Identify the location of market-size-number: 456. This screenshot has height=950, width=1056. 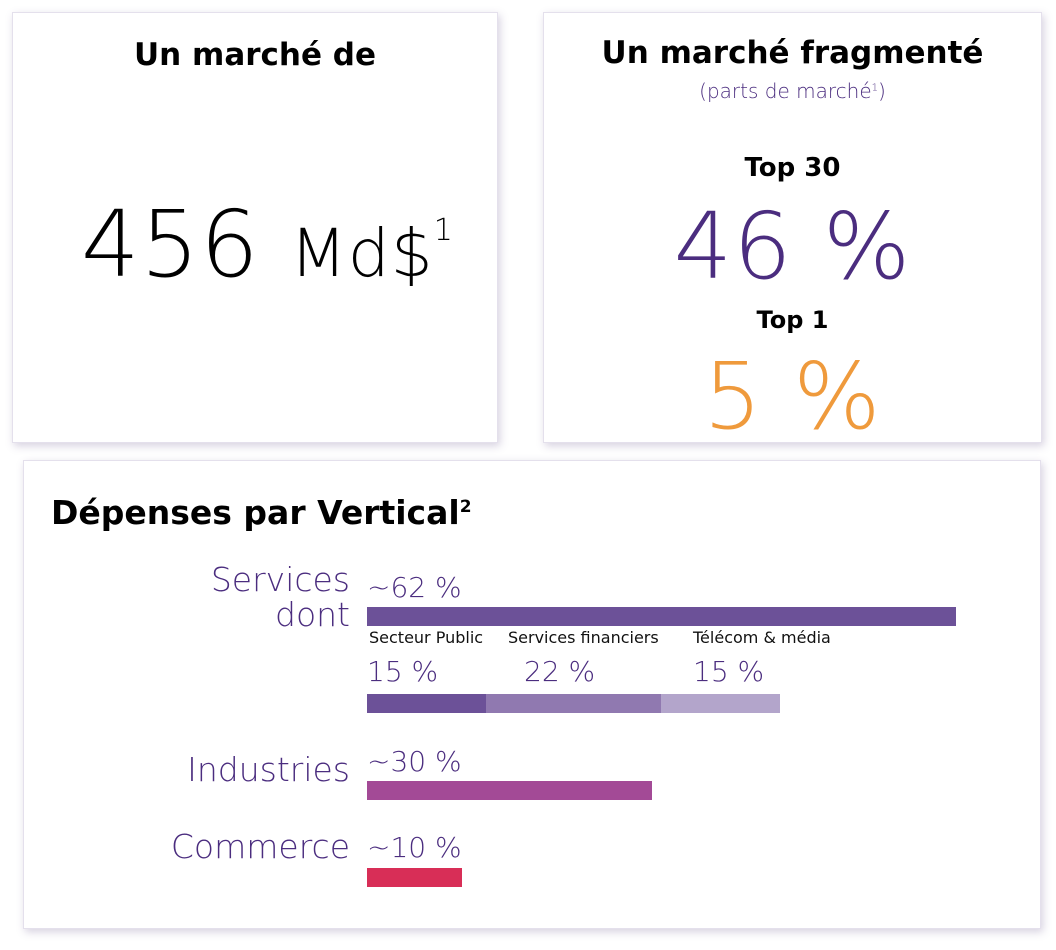
(170, 244).